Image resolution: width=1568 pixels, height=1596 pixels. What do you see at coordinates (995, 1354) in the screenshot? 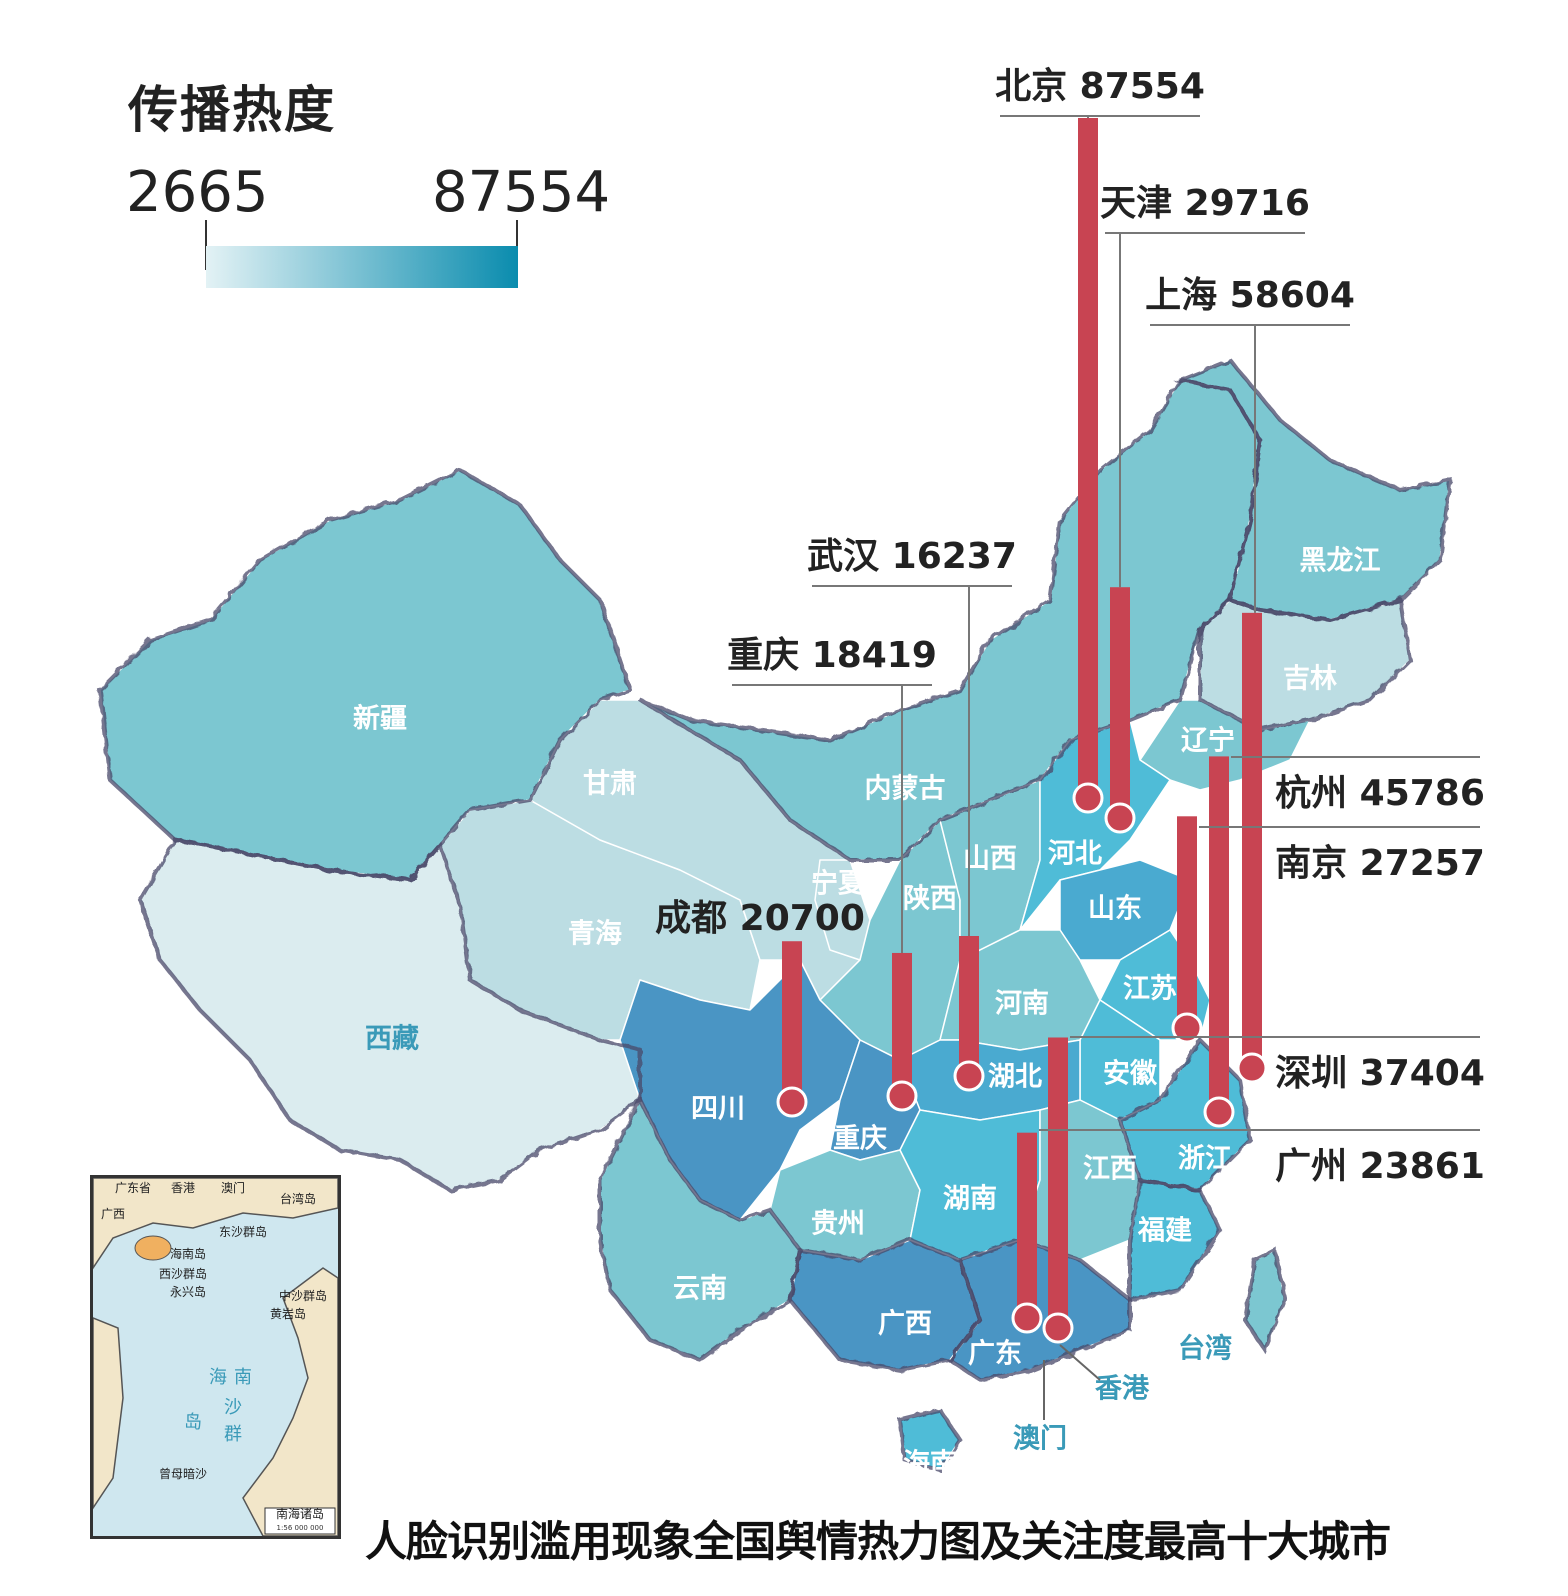
I see `province-label-guangdong: 广东` at bounding box center [995, 1354].